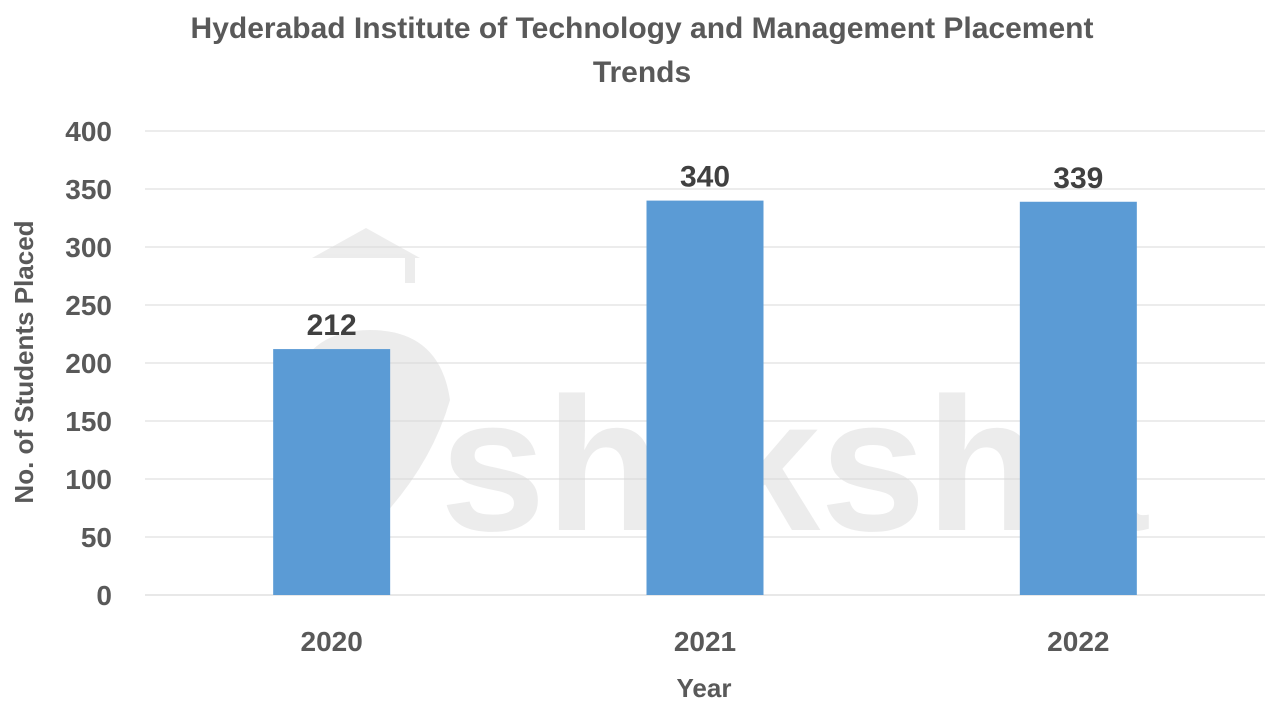 The image size is (1280, 720). What do you see at coordinates (96, 537) in the screenshot?
I see `y-tick-label: 50` at bounding box center [96, 537].